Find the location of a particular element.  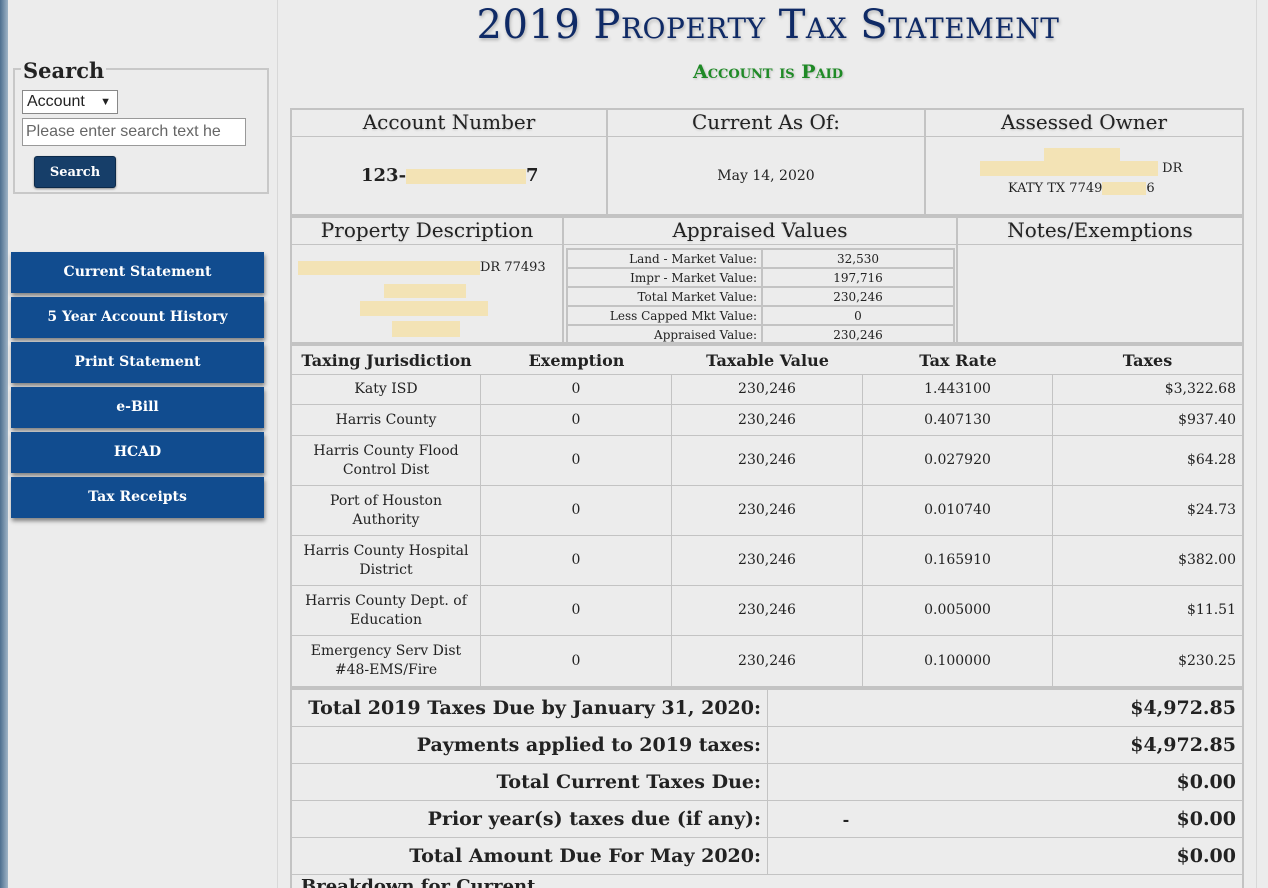

owner-city: KATY TX 7749 is located at coordinates (1055, 188).